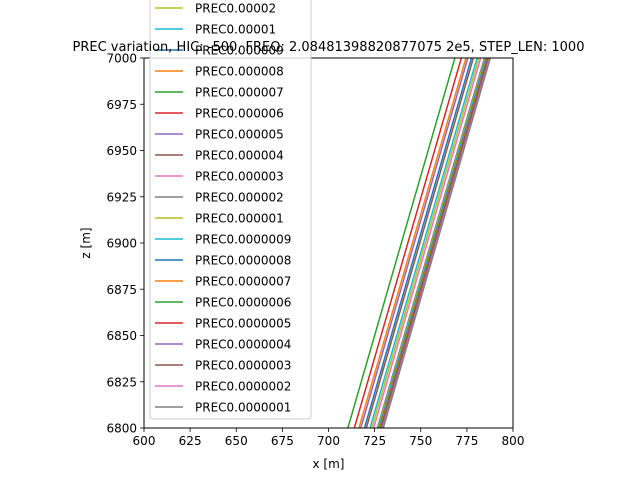 The width and height of the screenshot is (640, 480). What do you see at coordinates (243, 366) in the screenshot?
I see `legend-label: PREC0.0000003` at bounding box center [243, 366].